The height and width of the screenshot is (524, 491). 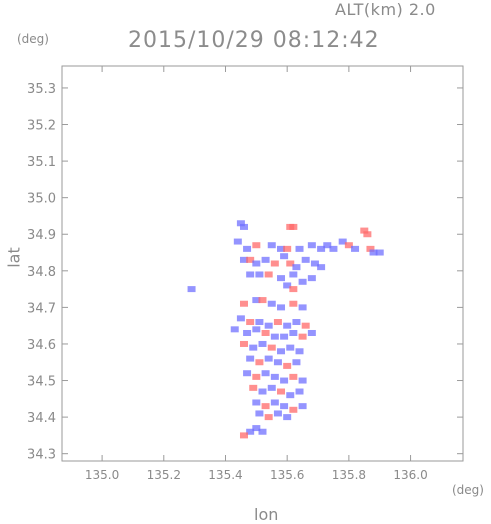 I want to click on x-tick-label: 135.6, so click(x=287, y=475).